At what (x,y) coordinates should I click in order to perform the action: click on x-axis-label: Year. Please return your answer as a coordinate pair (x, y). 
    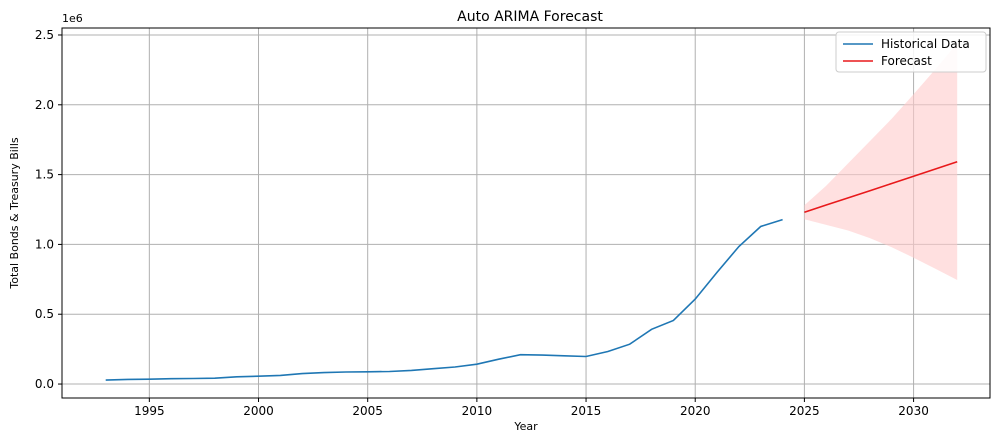
    Looking at the image, I should click on (525, 426).